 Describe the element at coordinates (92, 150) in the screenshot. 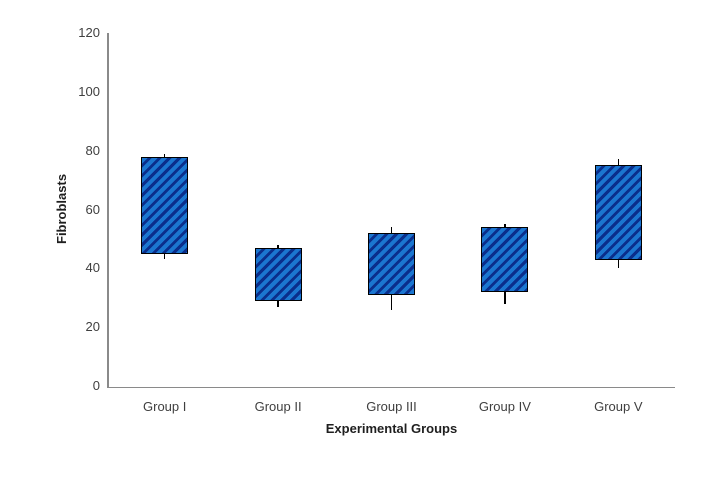

I see `y-tick-label: 80` at that location.